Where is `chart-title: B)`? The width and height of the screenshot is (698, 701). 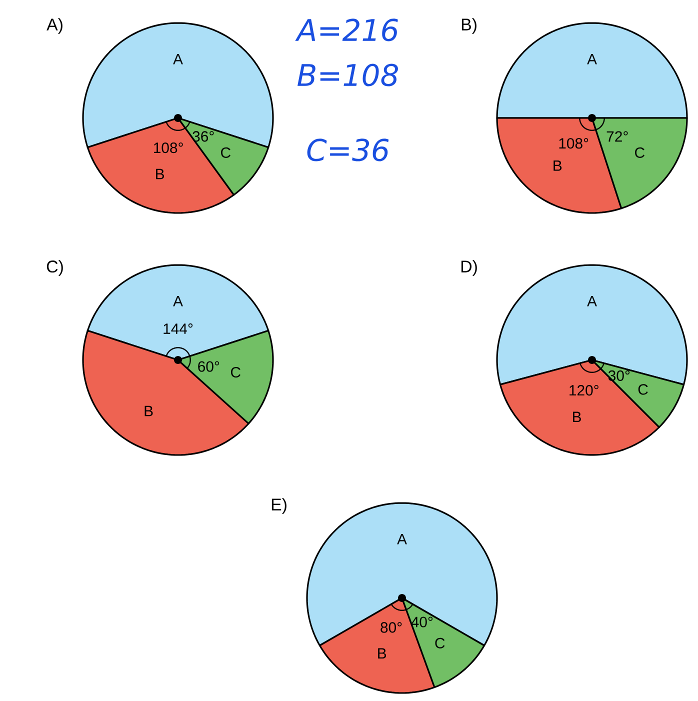
chart-title: B) is located at coordinates (469, 26).